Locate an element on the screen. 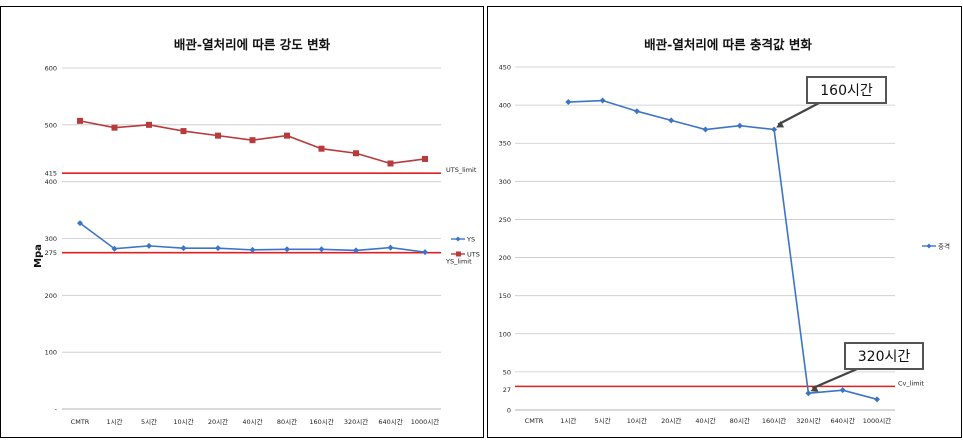 The height and width of the screenshot is (440, 963). legend-label-item: 충격 is located at coordinates (944, 245).